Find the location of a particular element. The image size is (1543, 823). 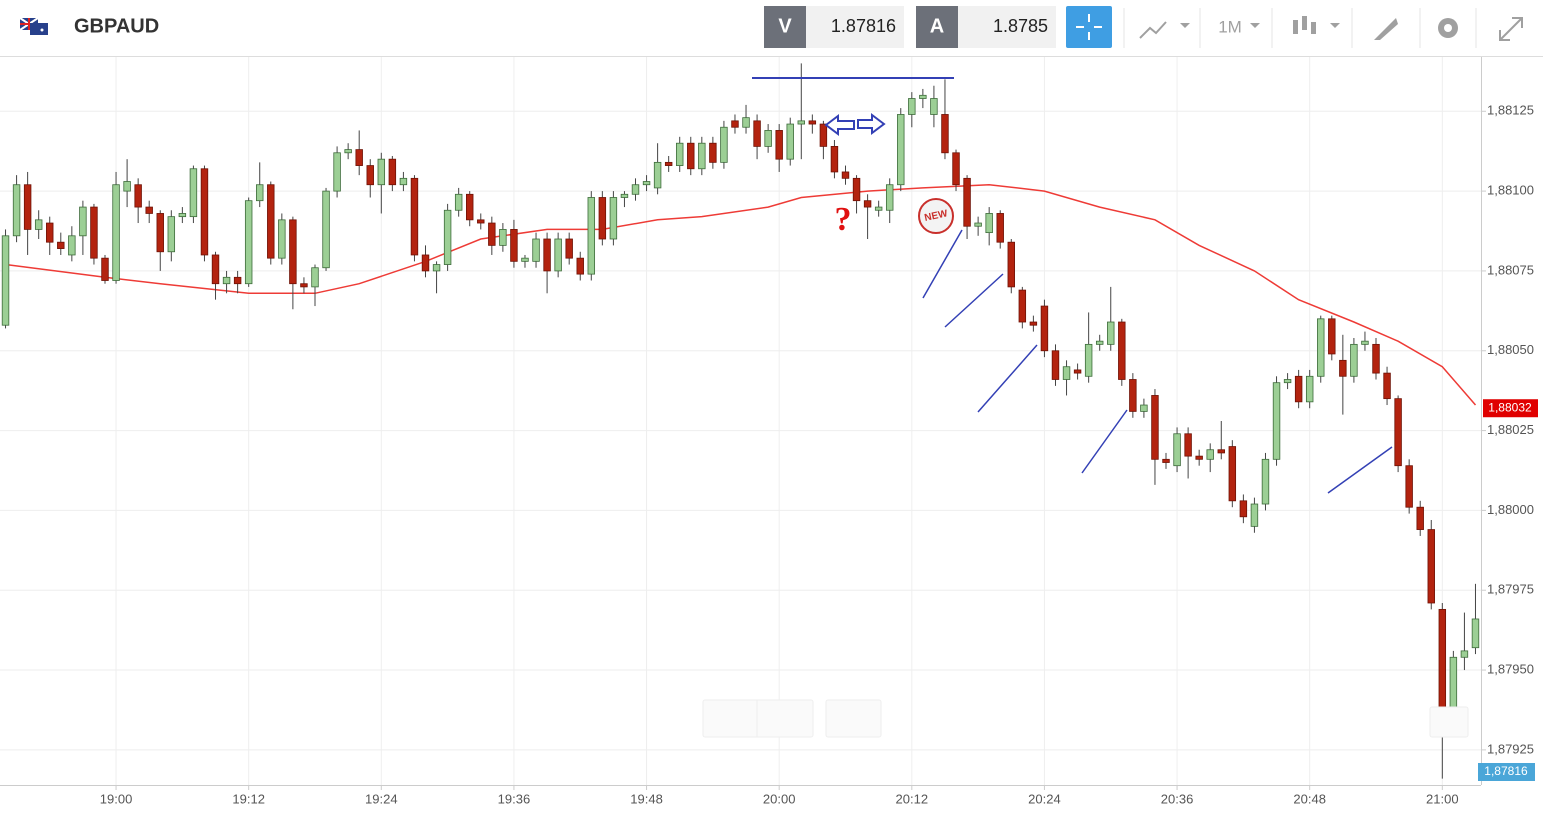

bid-price-box is located at coordinates (1506, 772).